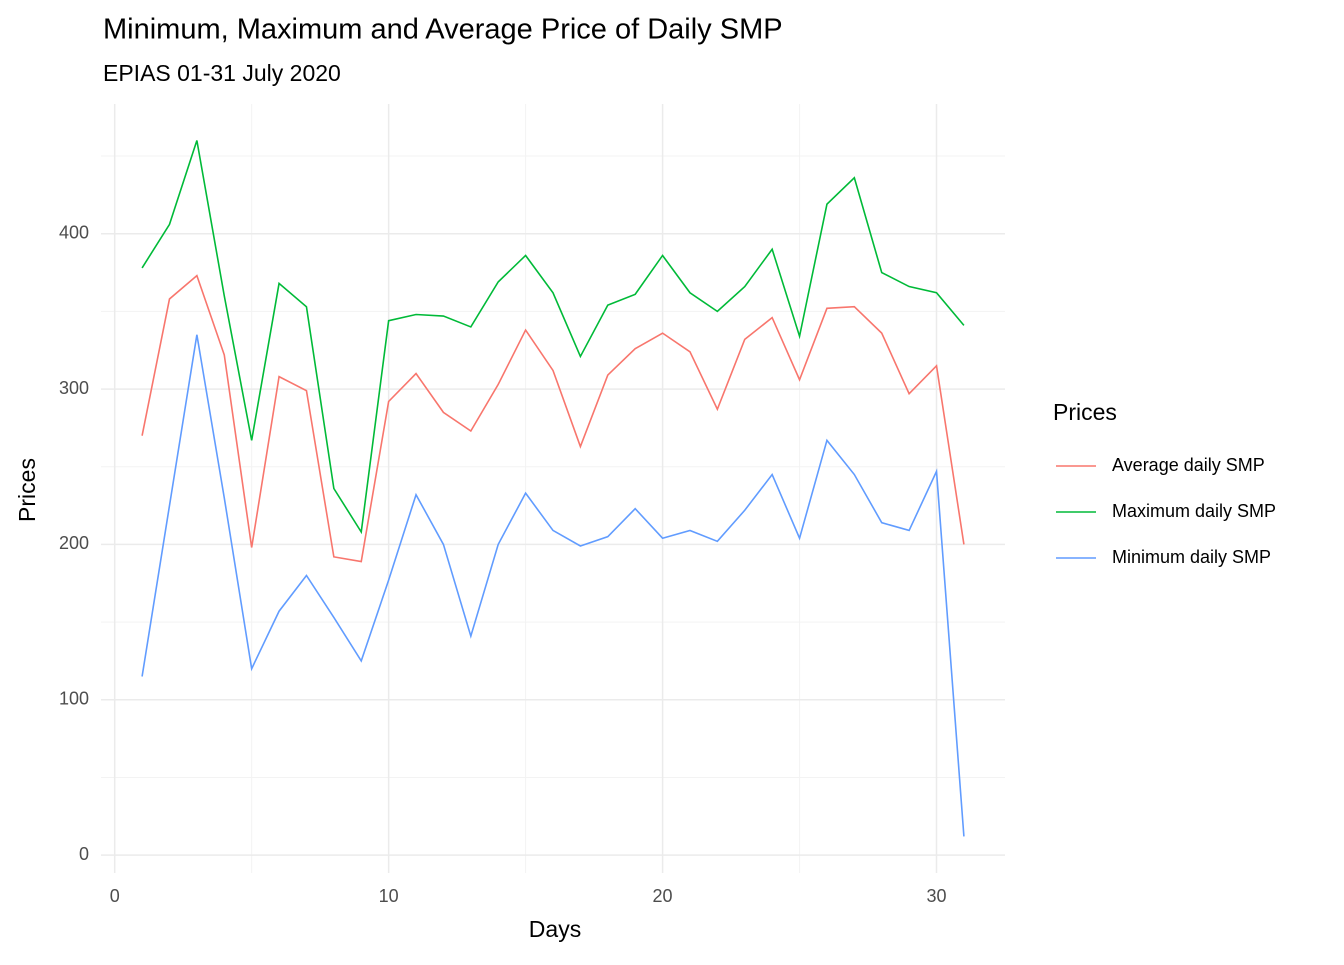 The width and height of the screenshot is (1344, 965). What do you see at coordinates (74, 232) in the screenshot?
I see `y-tick-label: 400` at bounding box center [74, 232].